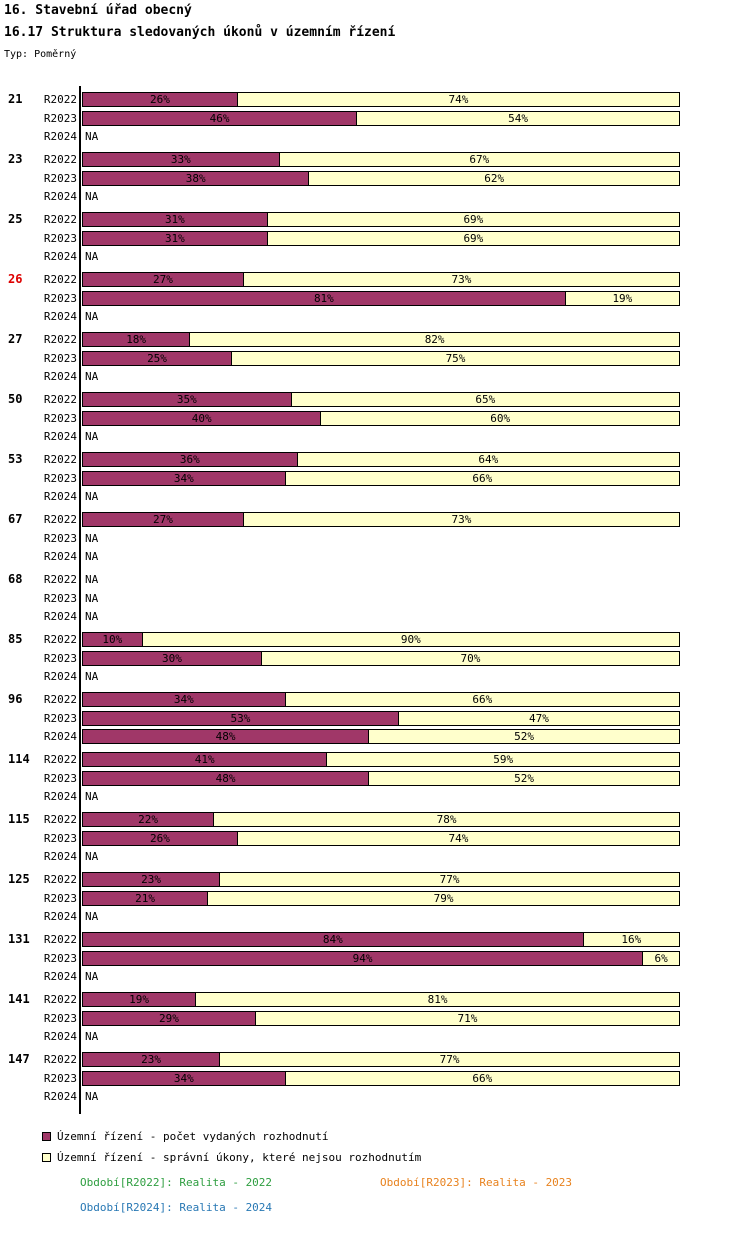 Image resolution: width=750 pixels, height=1242 pixels. What do you see at coordinates (140, 999) in the screenshot?
I see `decisions-segment: 19%` at bounding box center [140, 999].